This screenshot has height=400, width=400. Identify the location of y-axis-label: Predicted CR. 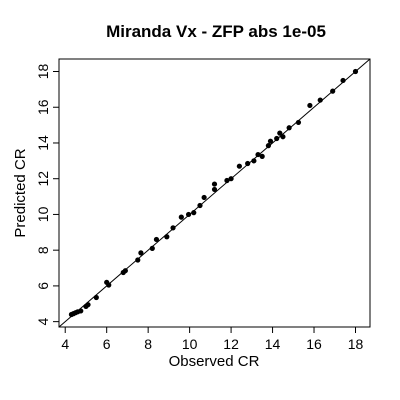
(20, 192).